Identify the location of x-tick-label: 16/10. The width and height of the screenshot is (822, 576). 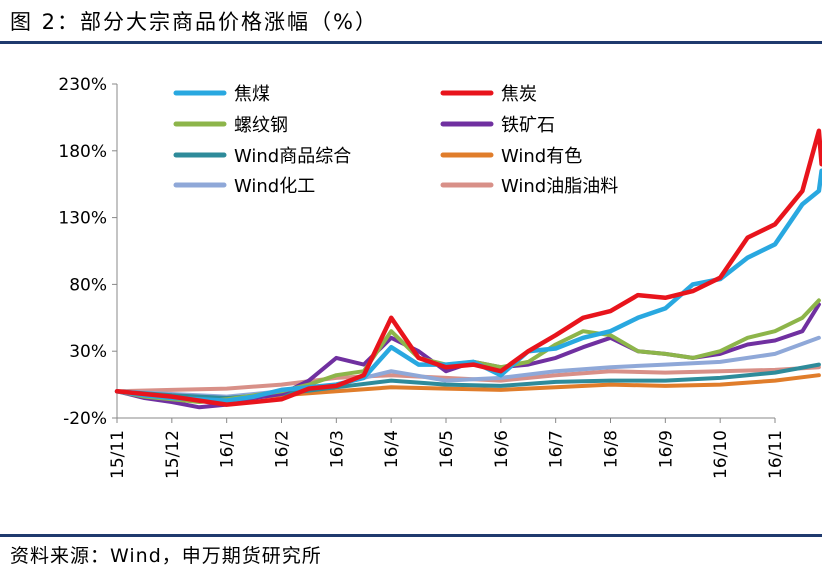
(721, 454).